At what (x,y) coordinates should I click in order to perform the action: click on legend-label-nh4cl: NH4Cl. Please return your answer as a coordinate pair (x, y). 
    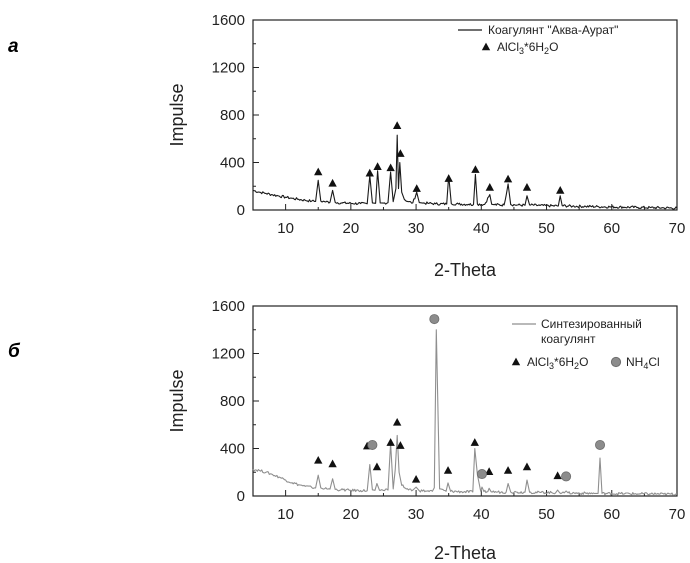
    Looking at the image, I should click on (643, 363).